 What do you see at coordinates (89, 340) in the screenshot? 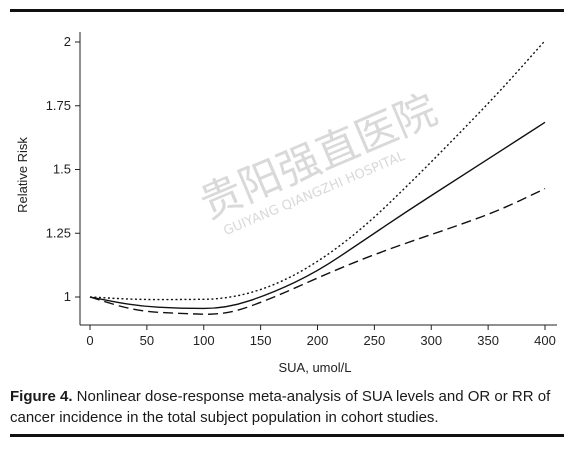
I see `x-tick-label: 0` at bounding box center [89, 340].